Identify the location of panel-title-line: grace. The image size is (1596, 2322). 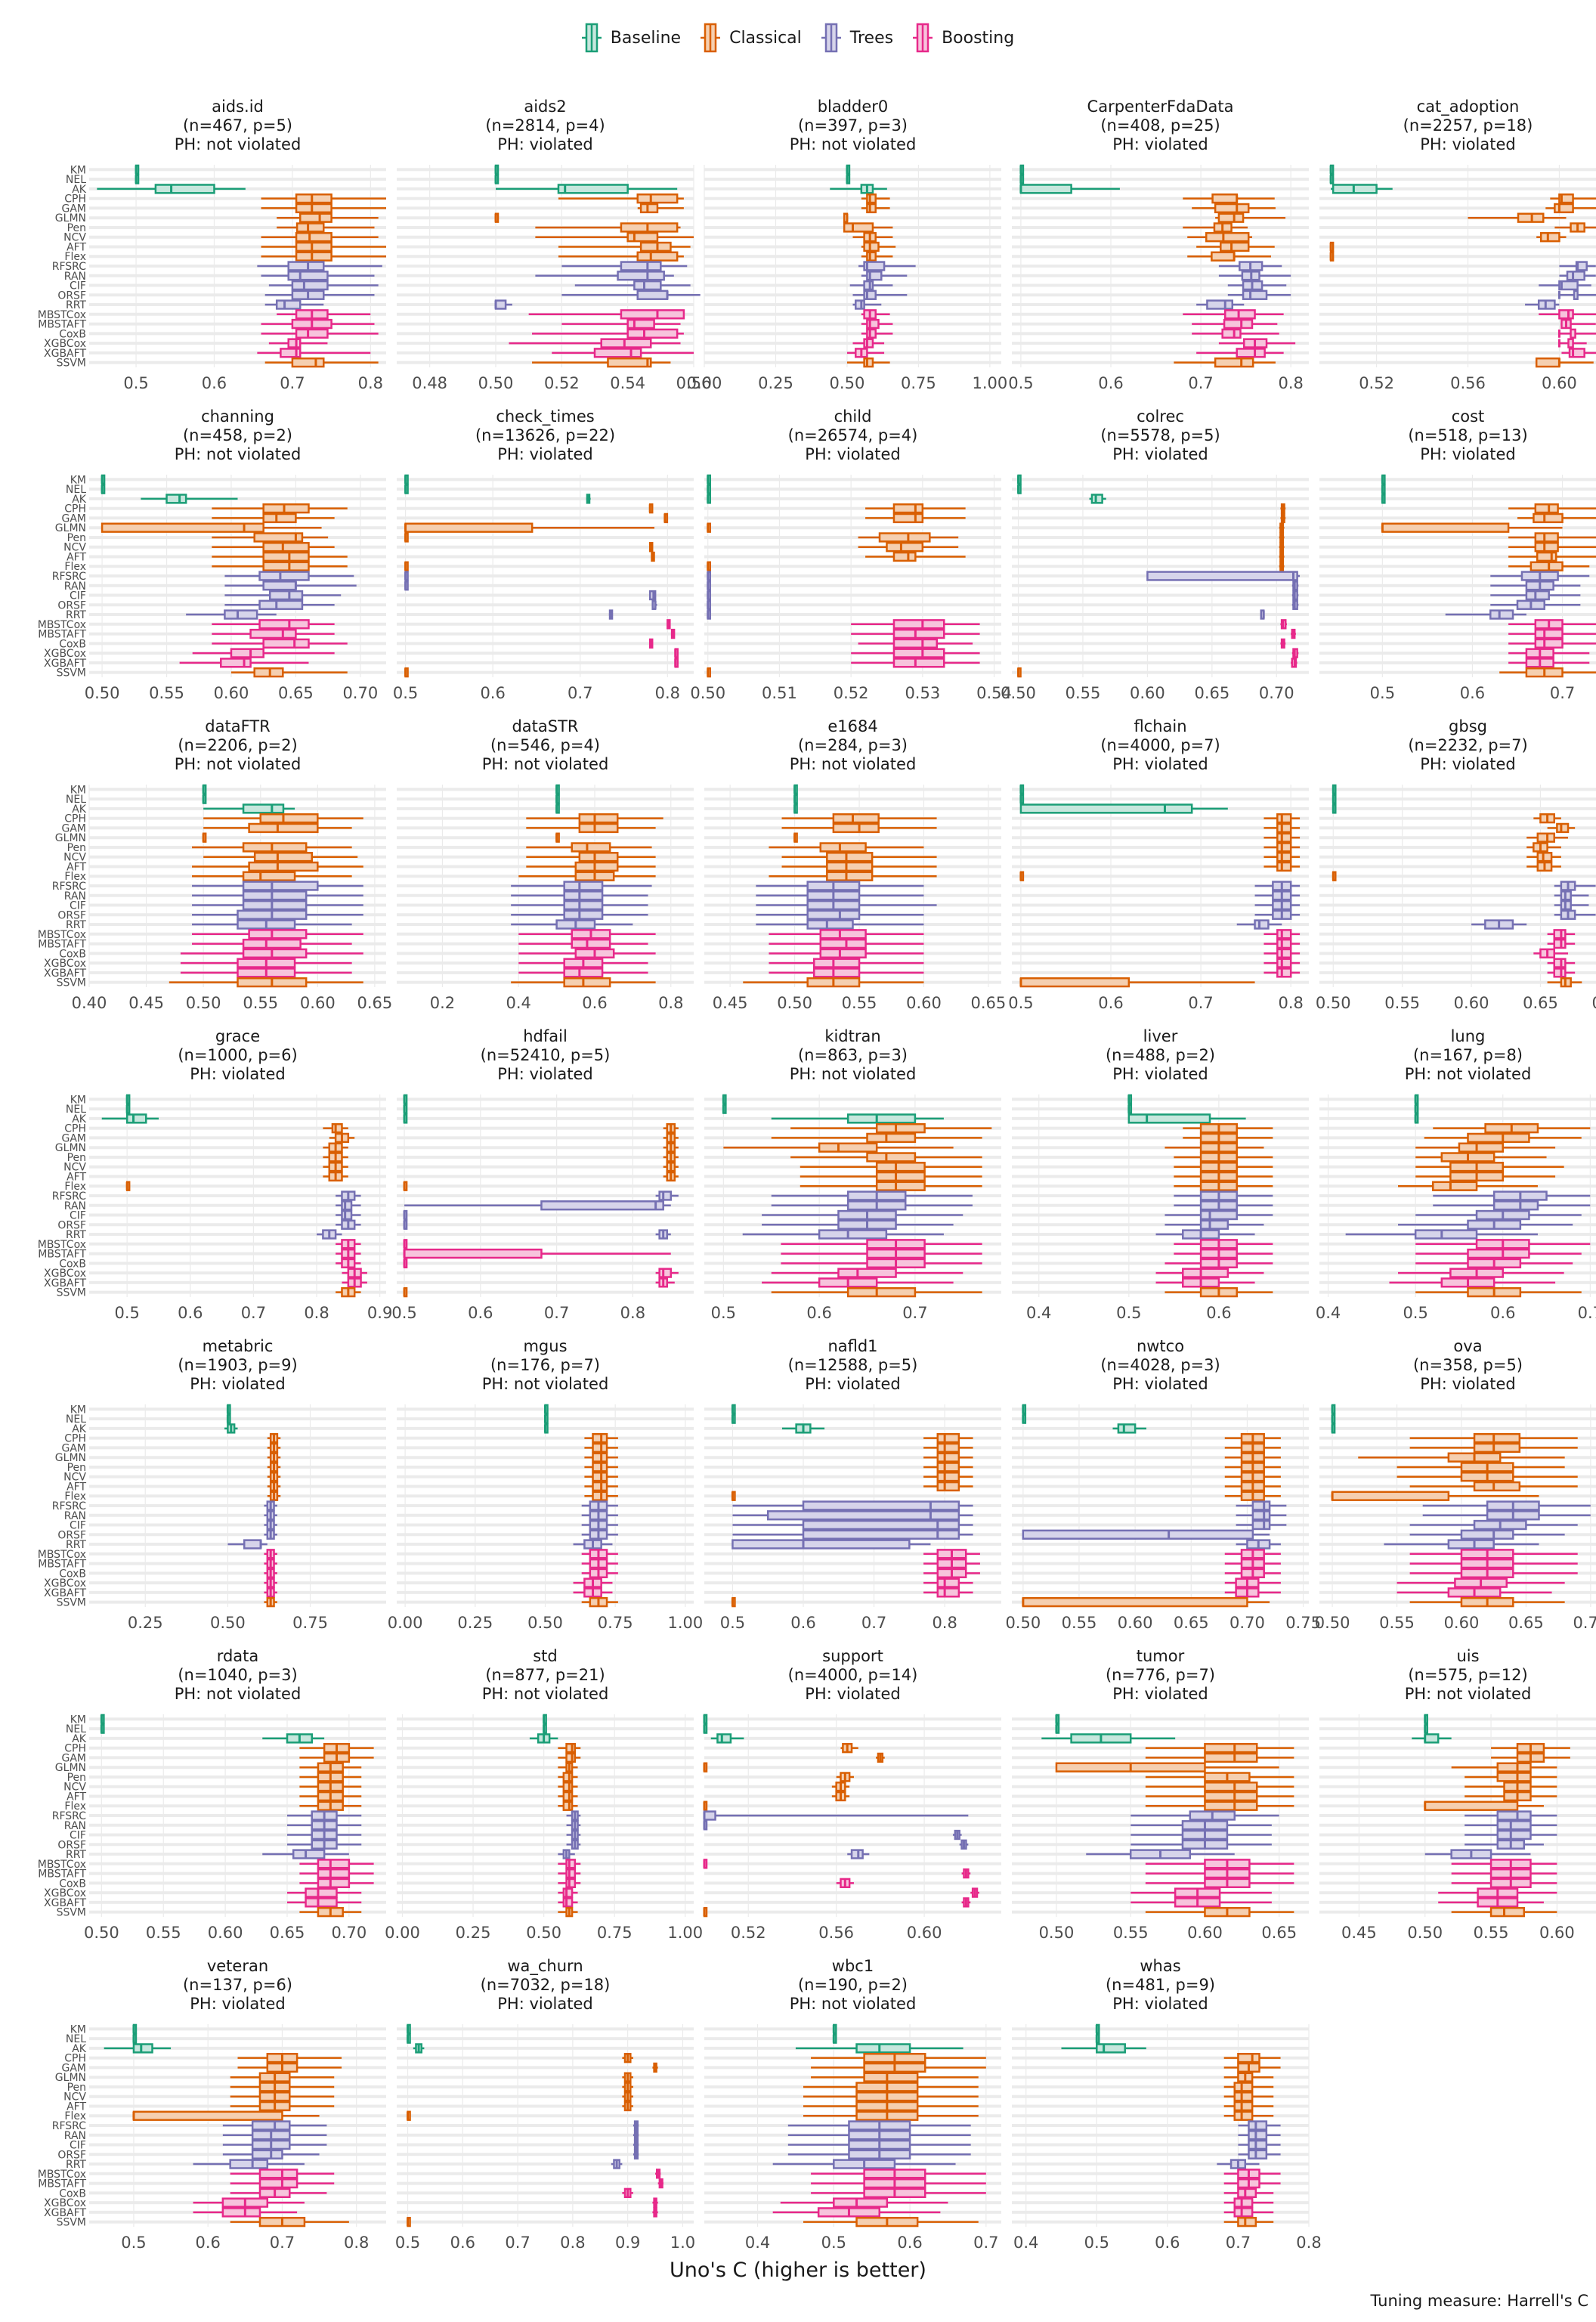
(237, 1036).